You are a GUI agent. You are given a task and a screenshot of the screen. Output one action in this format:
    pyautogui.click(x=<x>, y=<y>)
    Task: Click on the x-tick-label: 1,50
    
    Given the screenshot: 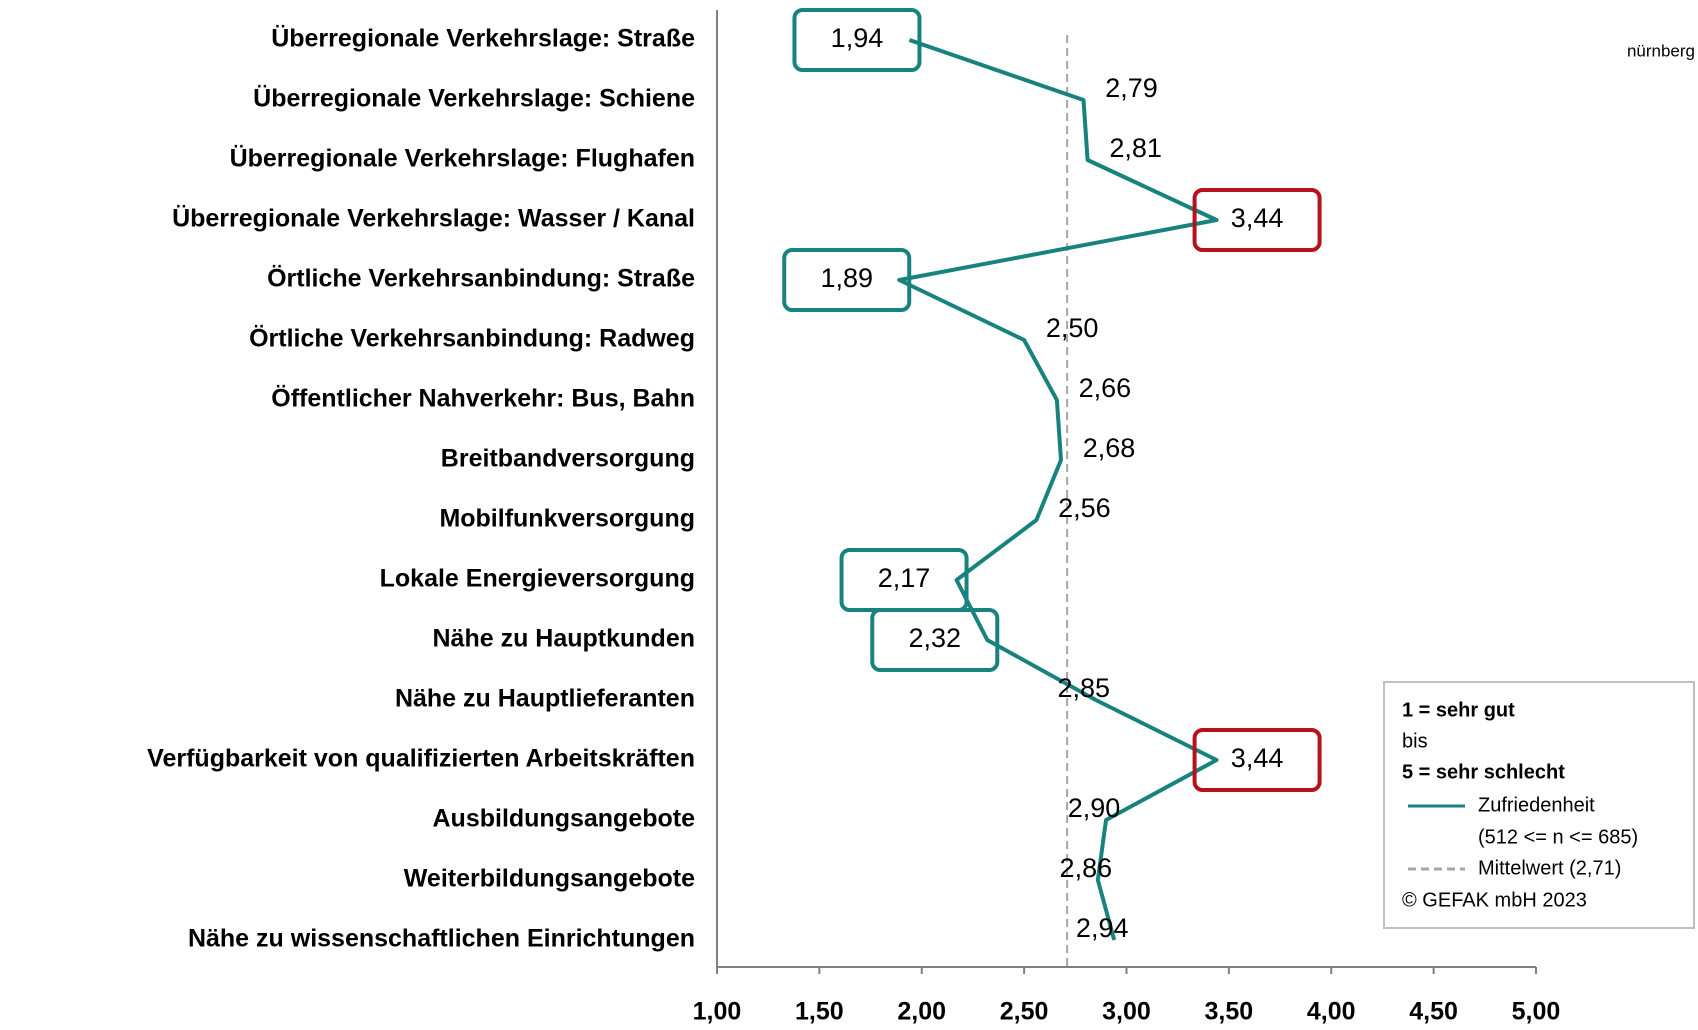 What is the action you would take?
    pyautogui.click(x=819, y=1012)
    